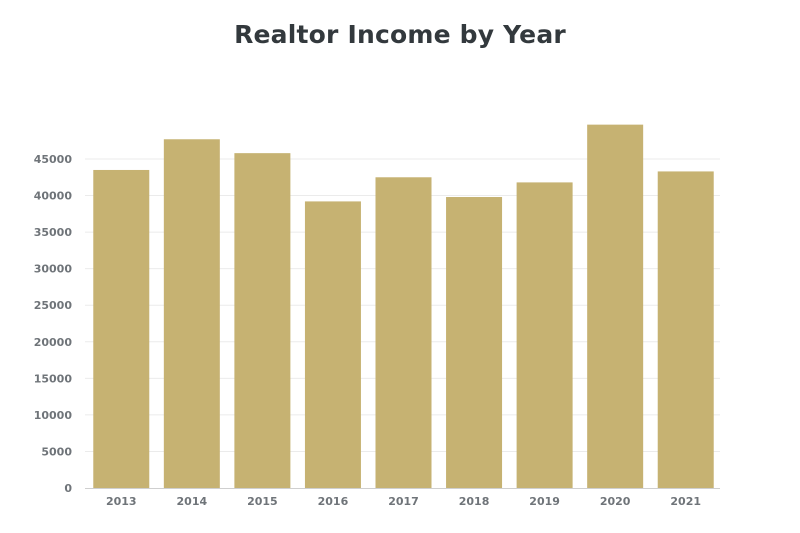 Image resolution: width=800 pixels, height=533 pixels. I want to click on y-tick-label: 5000, so click(56, 451).